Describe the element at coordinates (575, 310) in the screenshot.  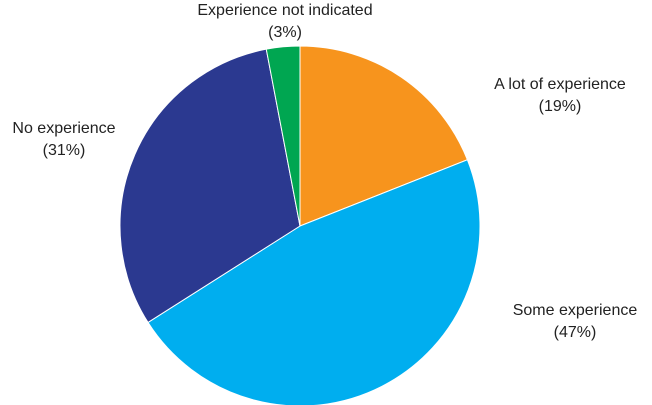
I see `slice-label-some-experience: Some experience` at that location.